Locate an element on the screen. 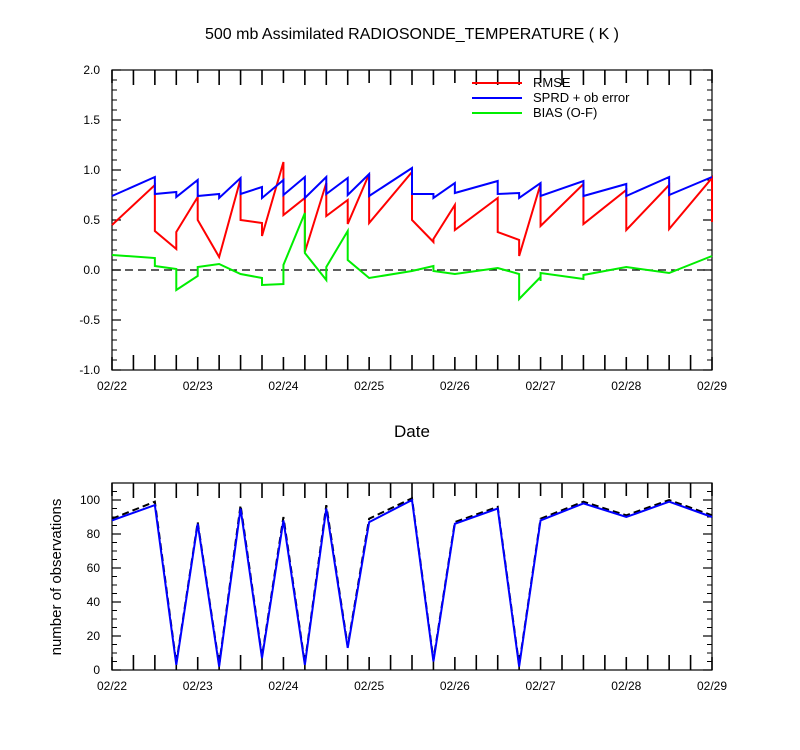 This screenshot has width=800, height=750. y-tick-label: 1.0 is located at coordinates (91, 170).